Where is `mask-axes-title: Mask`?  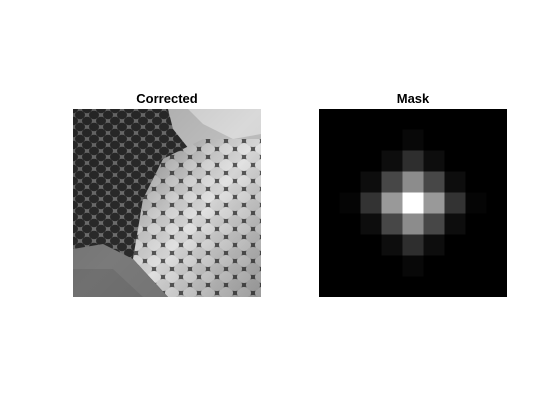
mask-axes-title: Mask is located at coordinates (413, 98).